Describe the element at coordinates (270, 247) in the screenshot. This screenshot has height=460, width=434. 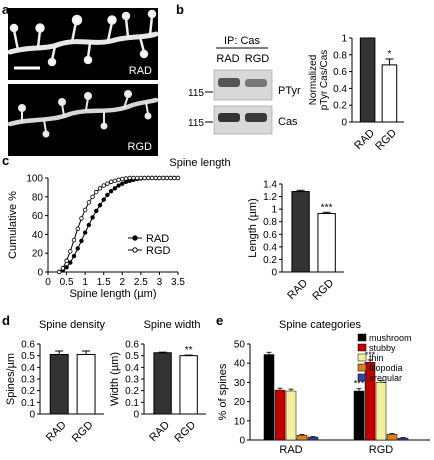
I see `c-bar-y-tick-label: 0.4` at that location.